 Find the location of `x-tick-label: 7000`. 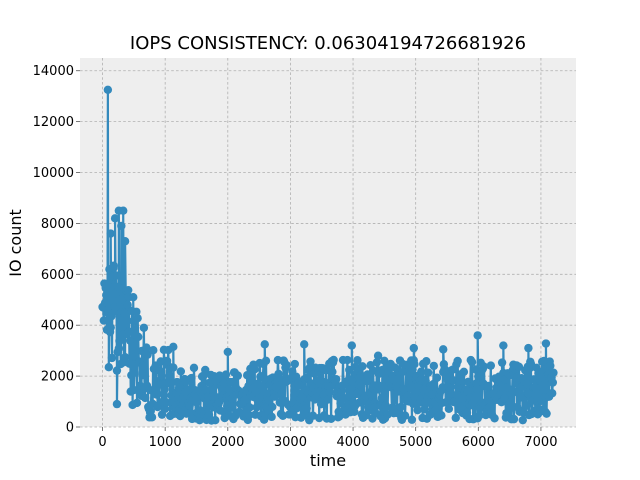

x-tick-label: 7000 is located at coordinates (540, 442).